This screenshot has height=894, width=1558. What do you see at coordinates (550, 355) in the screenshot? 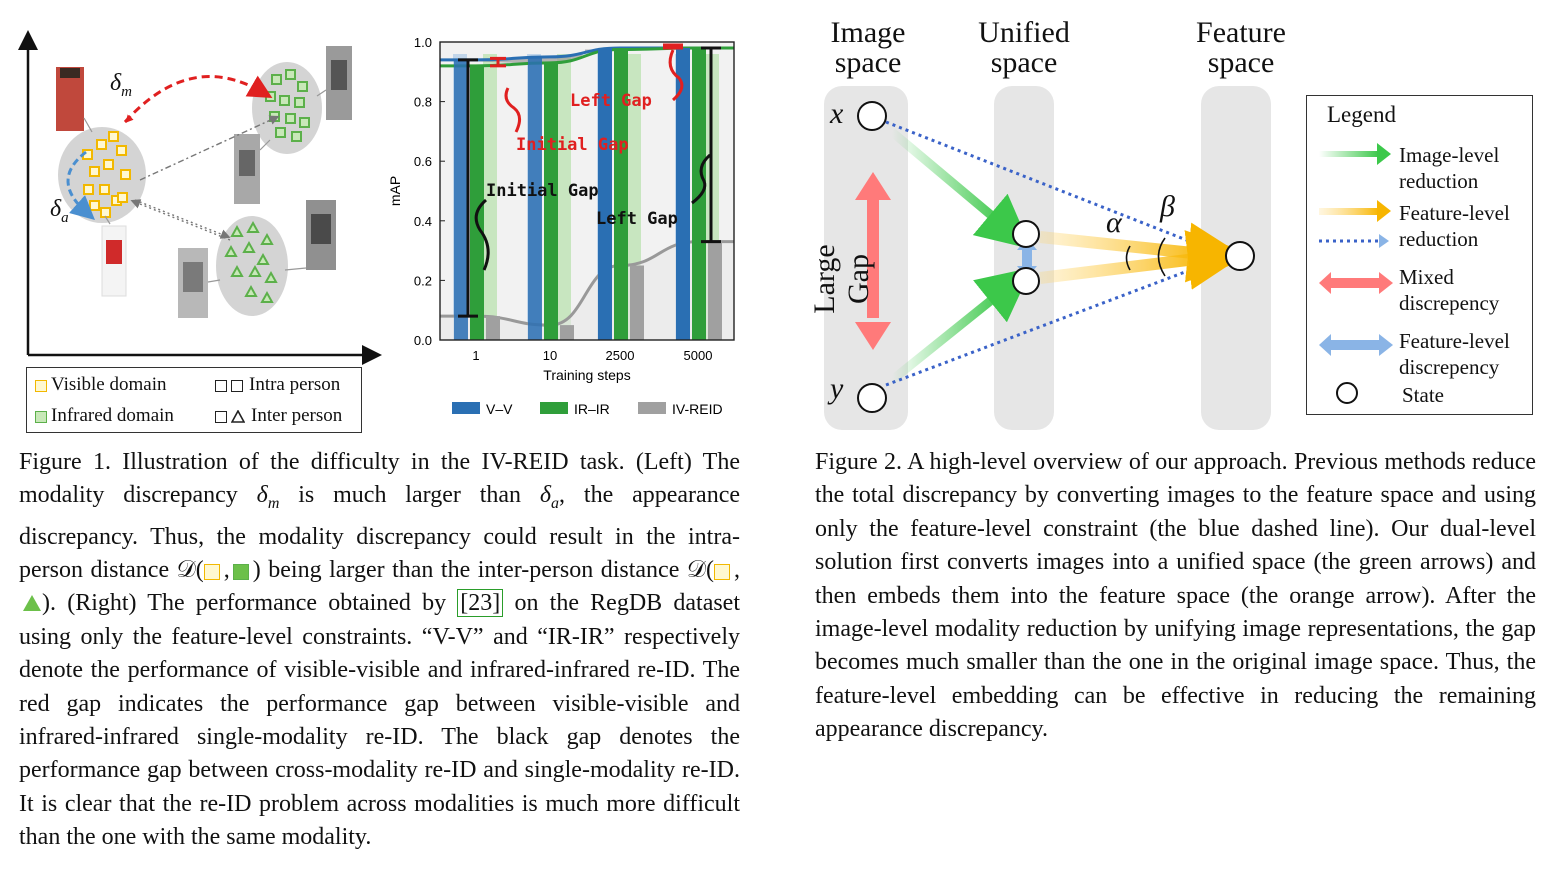
I see `x-tick-label: 10` at bounding box center [550, 355].